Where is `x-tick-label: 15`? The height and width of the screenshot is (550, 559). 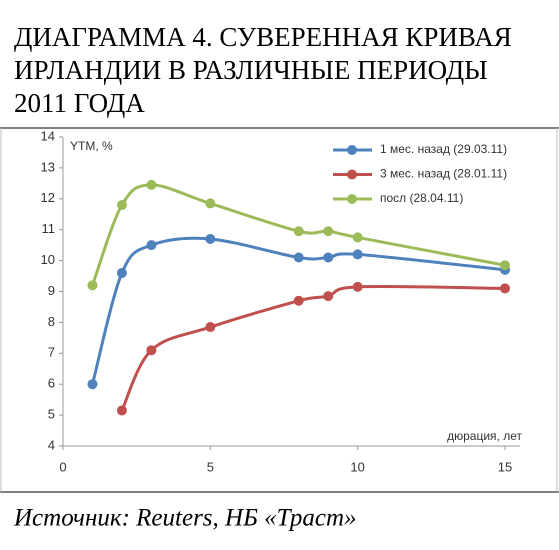 x-tick-label: 15 is located at coordinates (505, 466).